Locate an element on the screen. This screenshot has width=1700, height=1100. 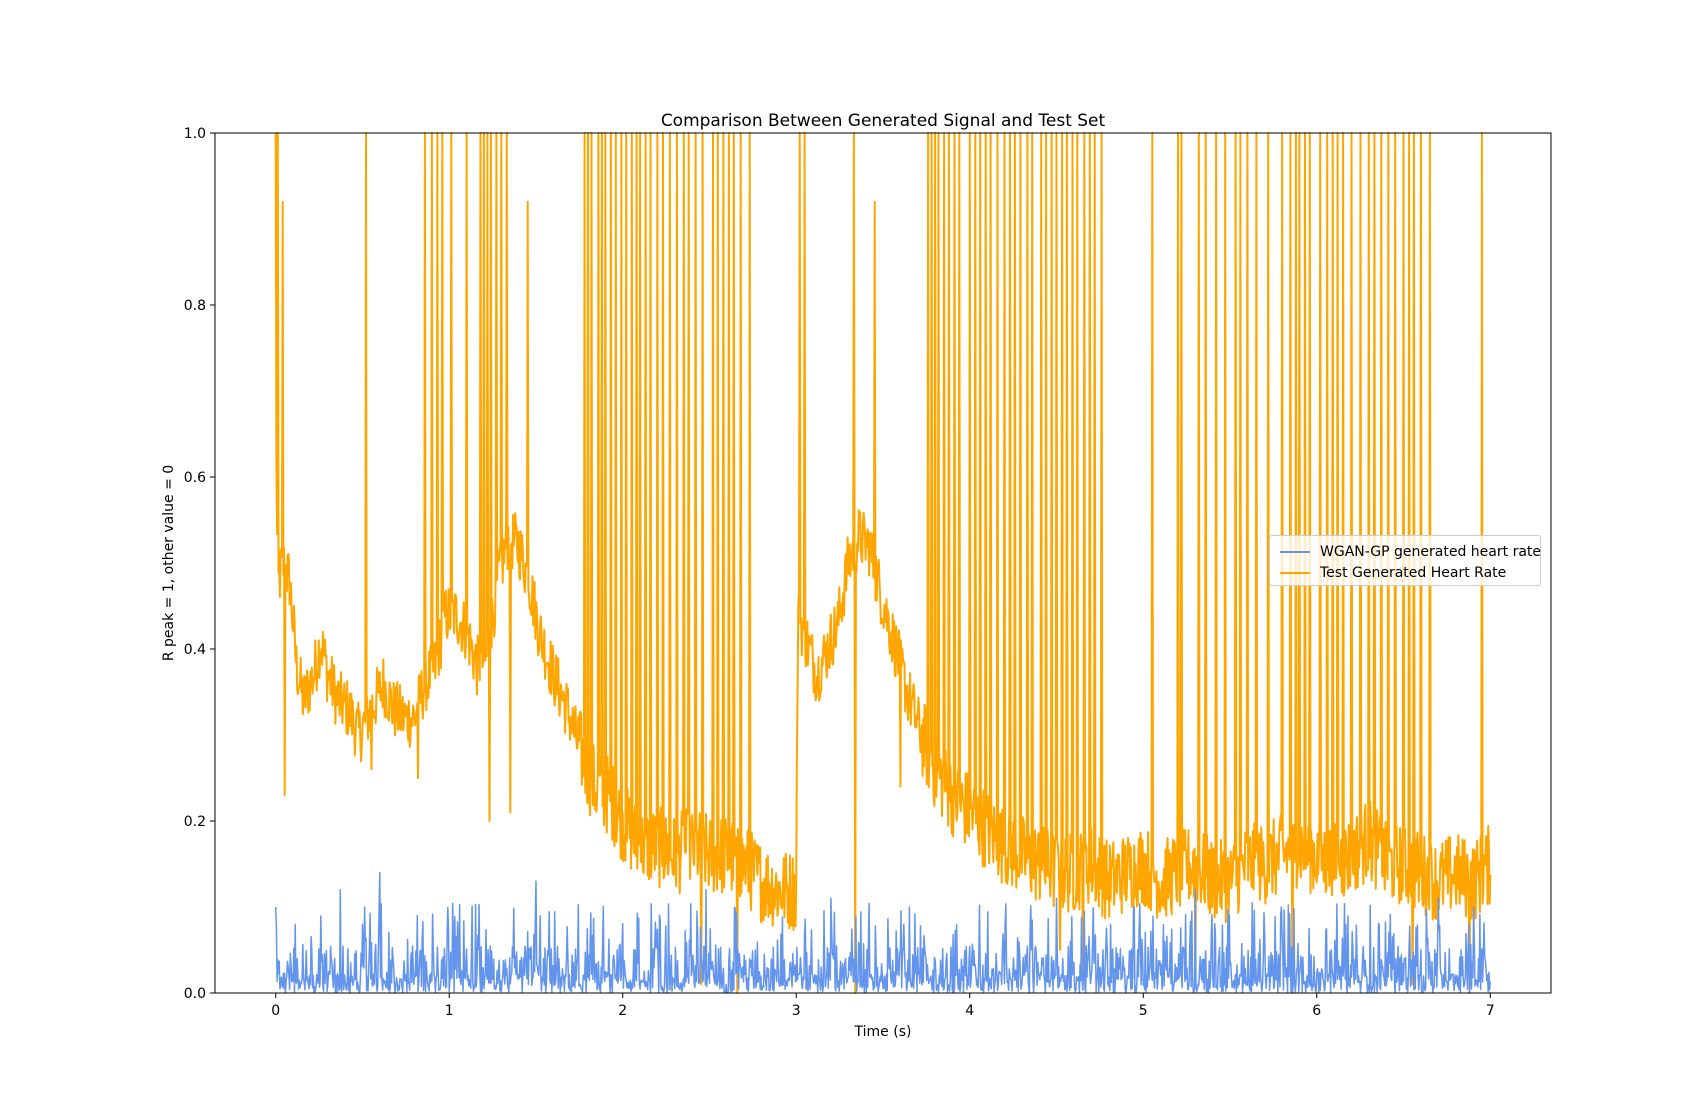
y-tick-label: 0.8 is located at coordinates (195, 306).